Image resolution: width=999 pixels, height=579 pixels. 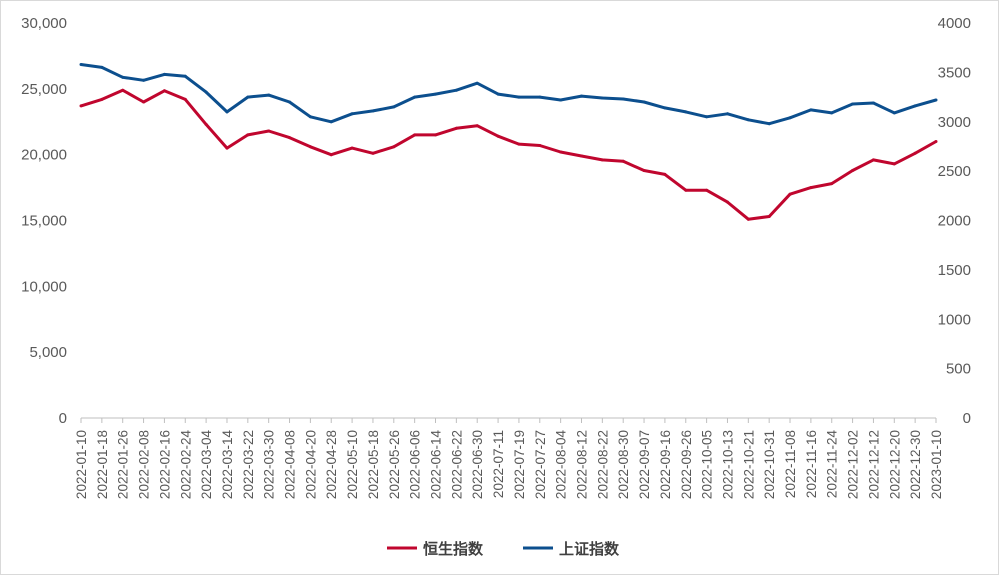 I want to click on x-tick-label: 2022-05-10, so click(x=352, y=464).